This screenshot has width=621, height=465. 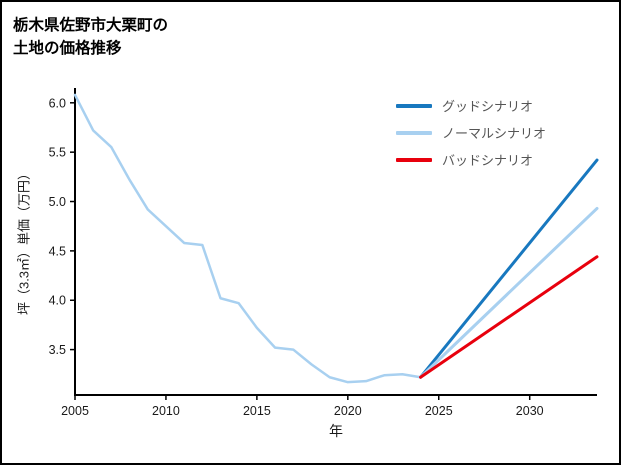 What do you see at coordinates (67, 48) in the screenshot?
I see `chart-title-line-2: 土地の価格推移` at bounding box center [67, 48].